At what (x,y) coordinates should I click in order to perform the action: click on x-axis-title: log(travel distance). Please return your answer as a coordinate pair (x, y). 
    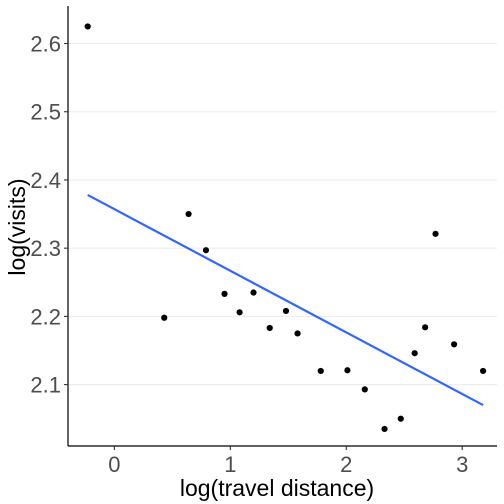
    Looking at the image, I should click on (277, 488).